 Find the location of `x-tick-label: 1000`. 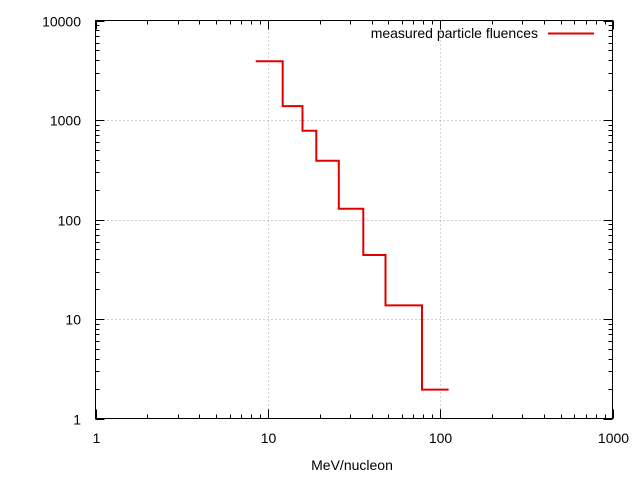

x-tick-label: 1000 is located at coordinates (613, 438).